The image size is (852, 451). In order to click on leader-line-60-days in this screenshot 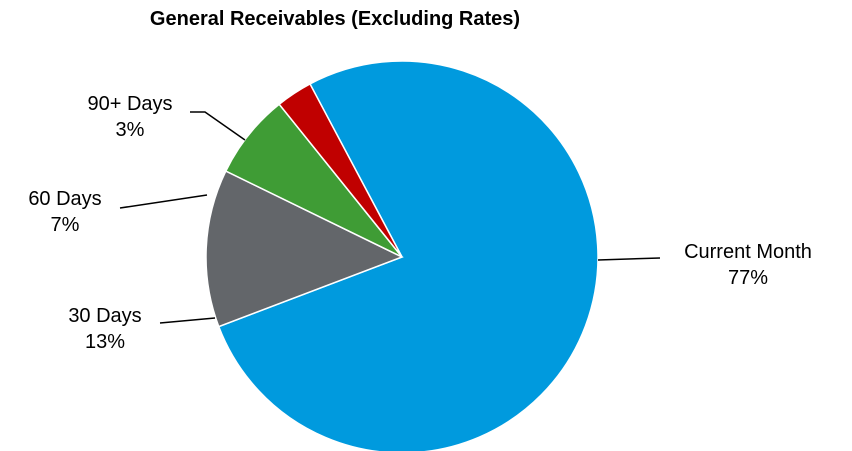, I will do `click(163, 201)`.